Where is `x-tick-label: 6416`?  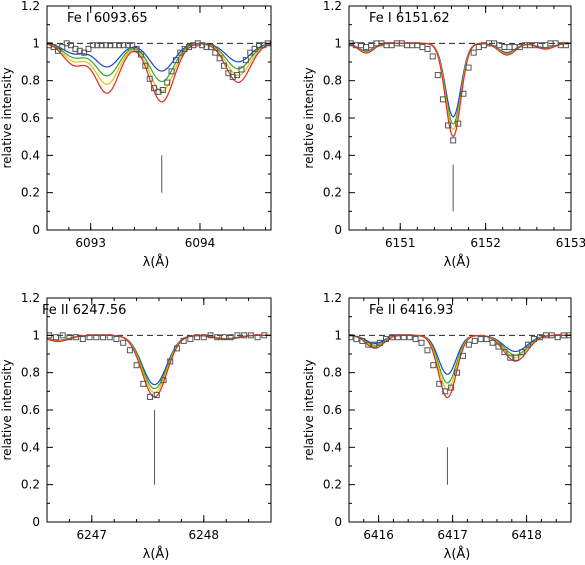 x-tick-label: 6416 is located at coordinates (378, 535).